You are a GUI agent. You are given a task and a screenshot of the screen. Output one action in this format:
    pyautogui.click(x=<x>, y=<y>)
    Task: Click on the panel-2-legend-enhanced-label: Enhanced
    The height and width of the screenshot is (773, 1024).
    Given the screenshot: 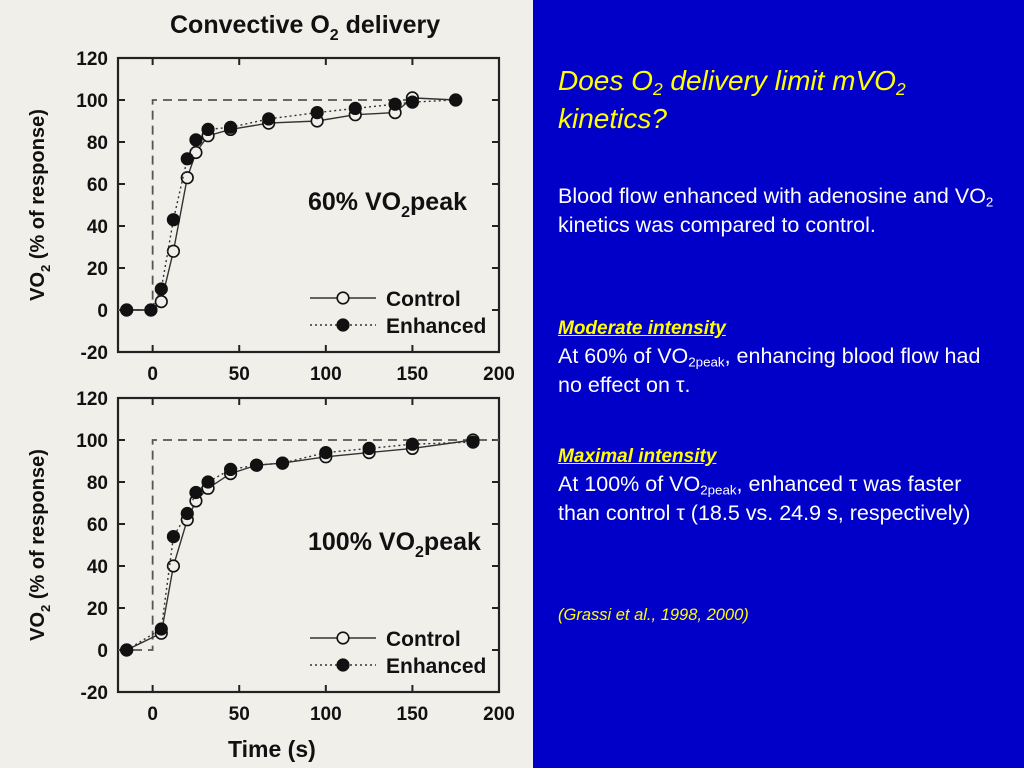 What is the action you would take?
    pyautogui.click(x=436, y=666)
    